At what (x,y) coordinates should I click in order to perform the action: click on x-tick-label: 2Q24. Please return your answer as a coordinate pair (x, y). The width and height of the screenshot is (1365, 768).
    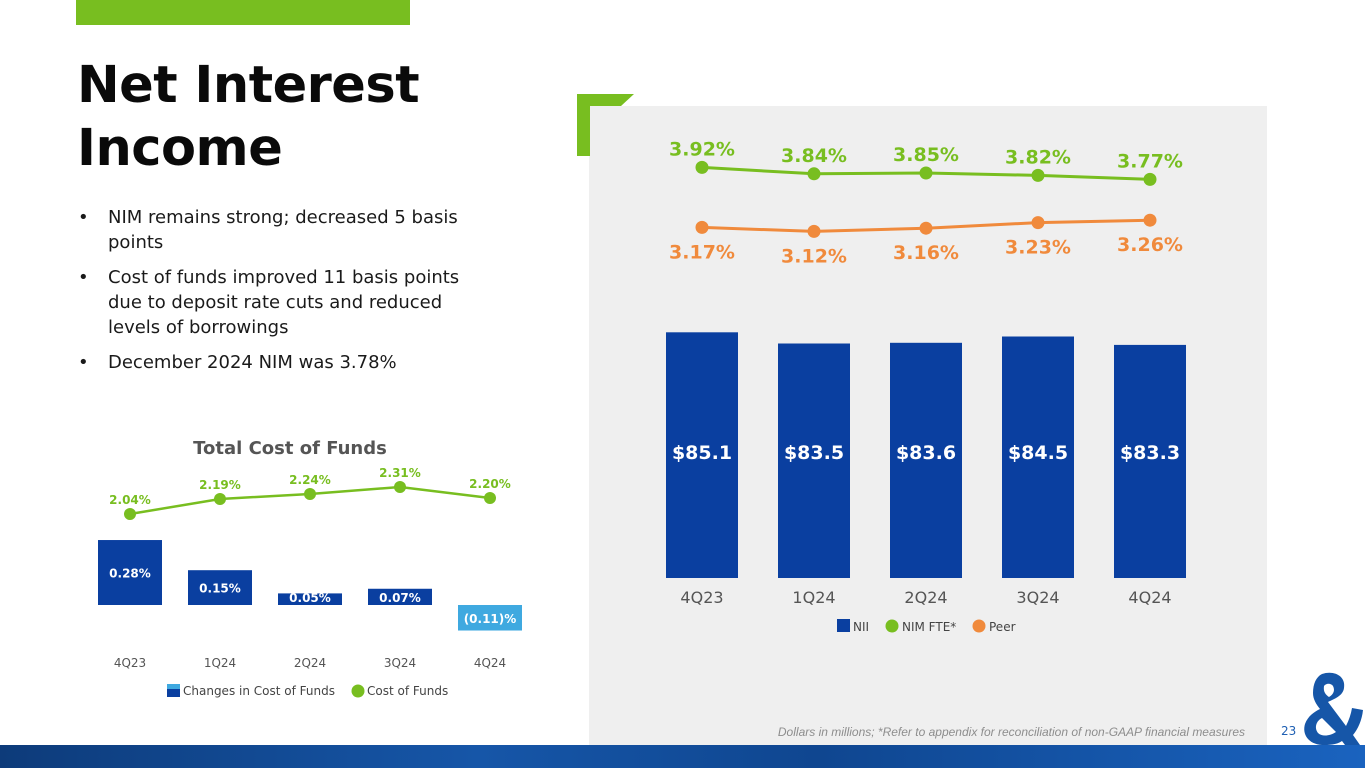
    Looking at the image, I should click on (925, 597).